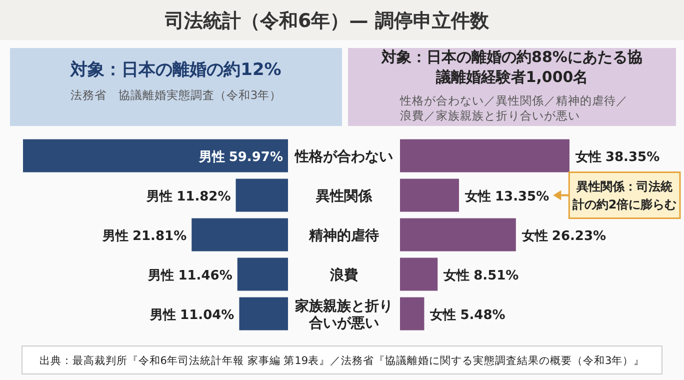 The height and width of the screenshot is (380, 684). I want to click on source-note: 出典：最高裁判所『令和6年司法統計年報 家事編 第19表』／法務省『協議離婚に関する実態調査結果の概要（令和3年）』, so click(342, 360).